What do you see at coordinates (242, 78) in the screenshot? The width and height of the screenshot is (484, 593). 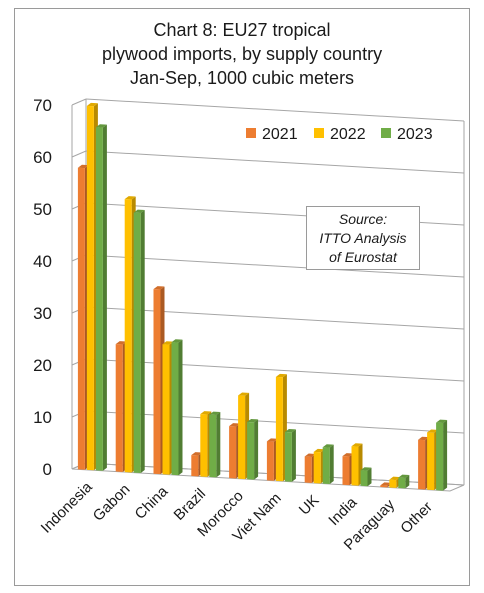 I see `chart-title-line-3: Jan-Sep, 1000 cubic meters` at bounding box center [242, 78].